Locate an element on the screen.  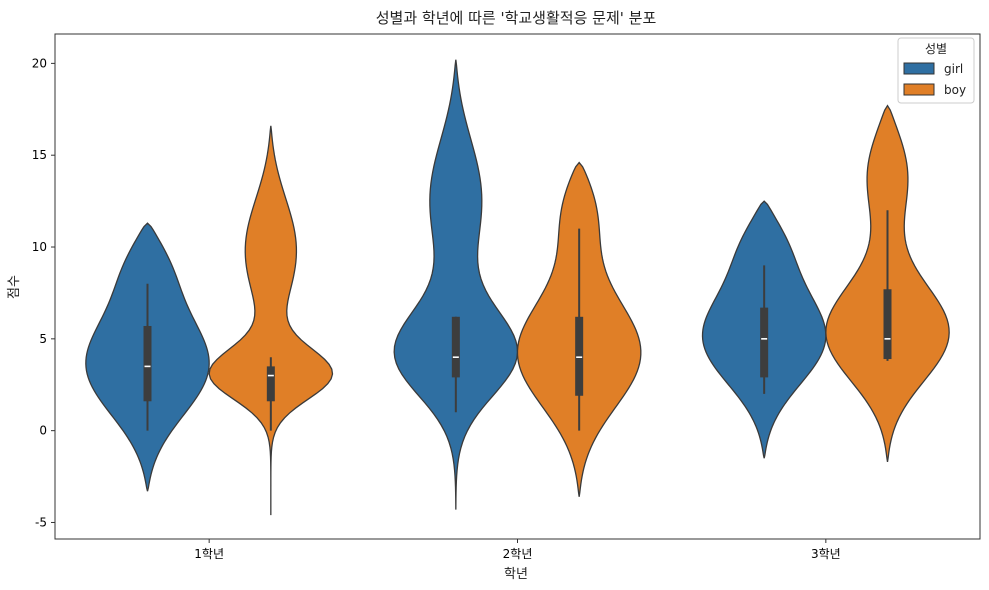
chart-title: 성별과 학년에 따른 '학교생활적응 문제' 분포 is located at coordinates (516, 18).